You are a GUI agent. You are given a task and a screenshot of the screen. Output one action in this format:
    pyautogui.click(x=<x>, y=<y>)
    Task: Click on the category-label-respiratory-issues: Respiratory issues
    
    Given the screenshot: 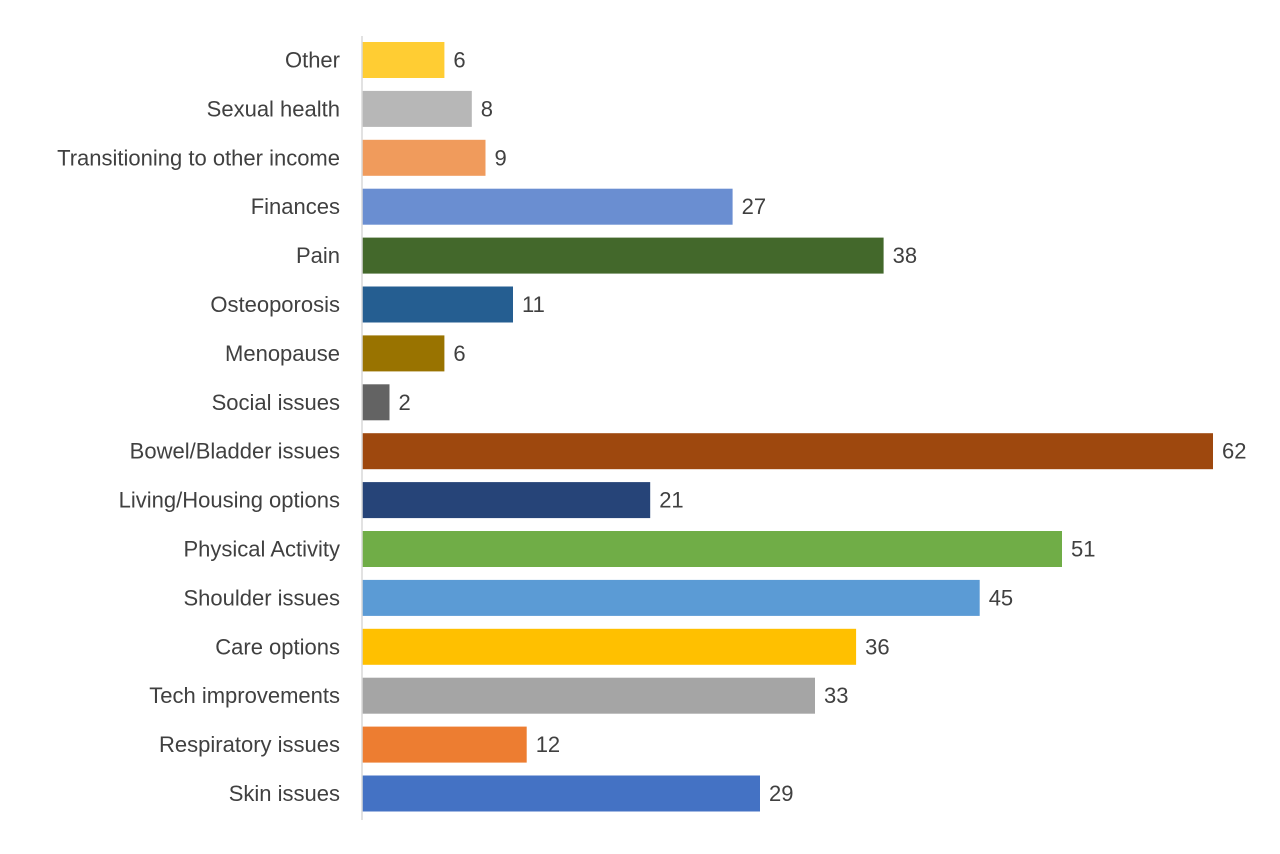 What is the action you would take?
    pyautogui.click(x=249, y=744)
    